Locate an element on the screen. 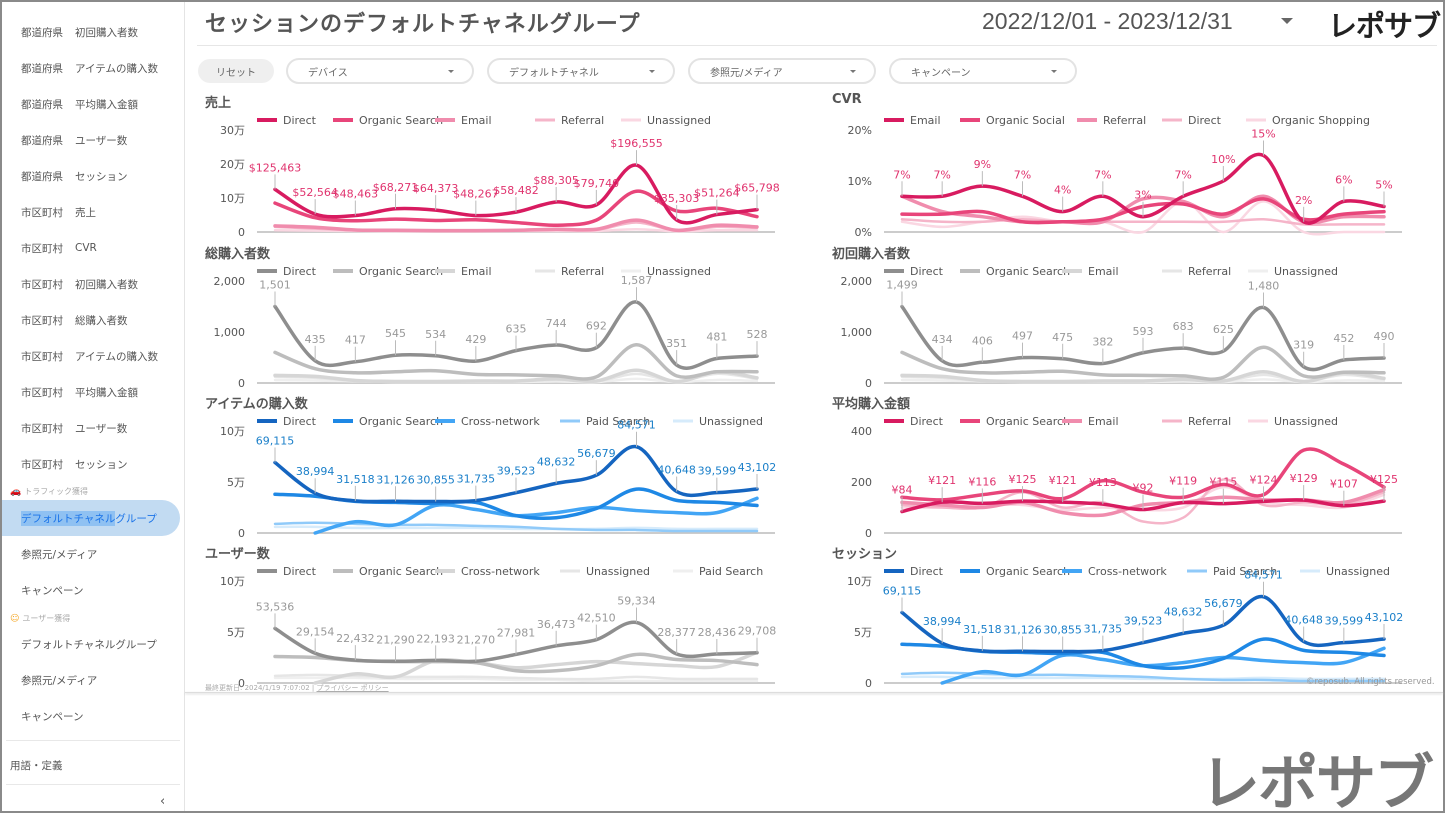  collapse-sidebar-button: ‹ is located at coordinates (162, 801).